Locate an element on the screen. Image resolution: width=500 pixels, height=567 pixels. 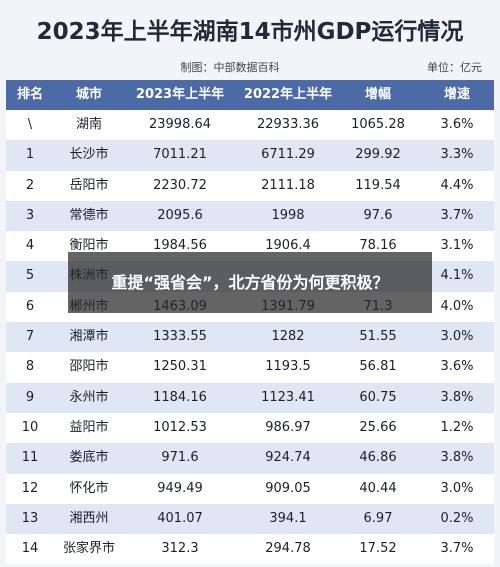
title: 2023年上半年湖南14市州GDP运行情况 is located at coordinates (250, 32).